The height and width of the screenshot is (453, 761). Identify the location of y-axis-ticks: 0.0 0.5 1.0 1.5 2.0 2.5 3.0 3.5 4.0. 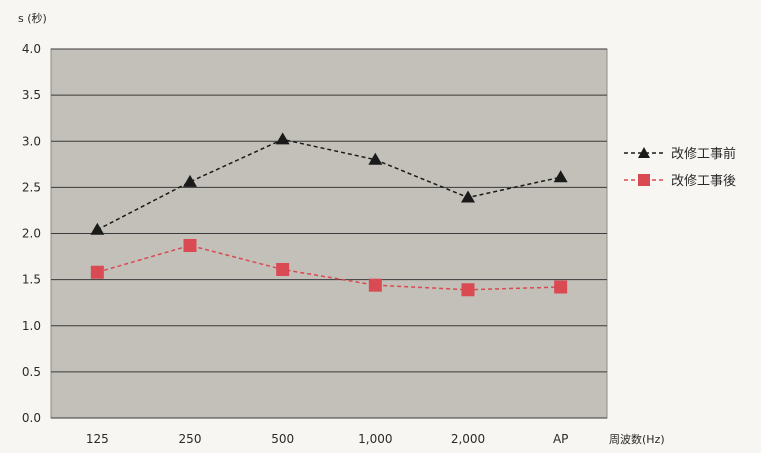
(31, 233).